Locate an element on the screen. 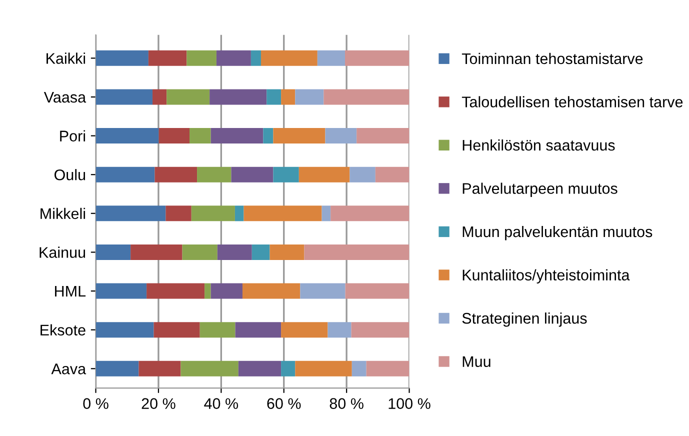 This screenshot has width=689, height=436. y-tick-label: Aava is located at coordinates (68, 369).